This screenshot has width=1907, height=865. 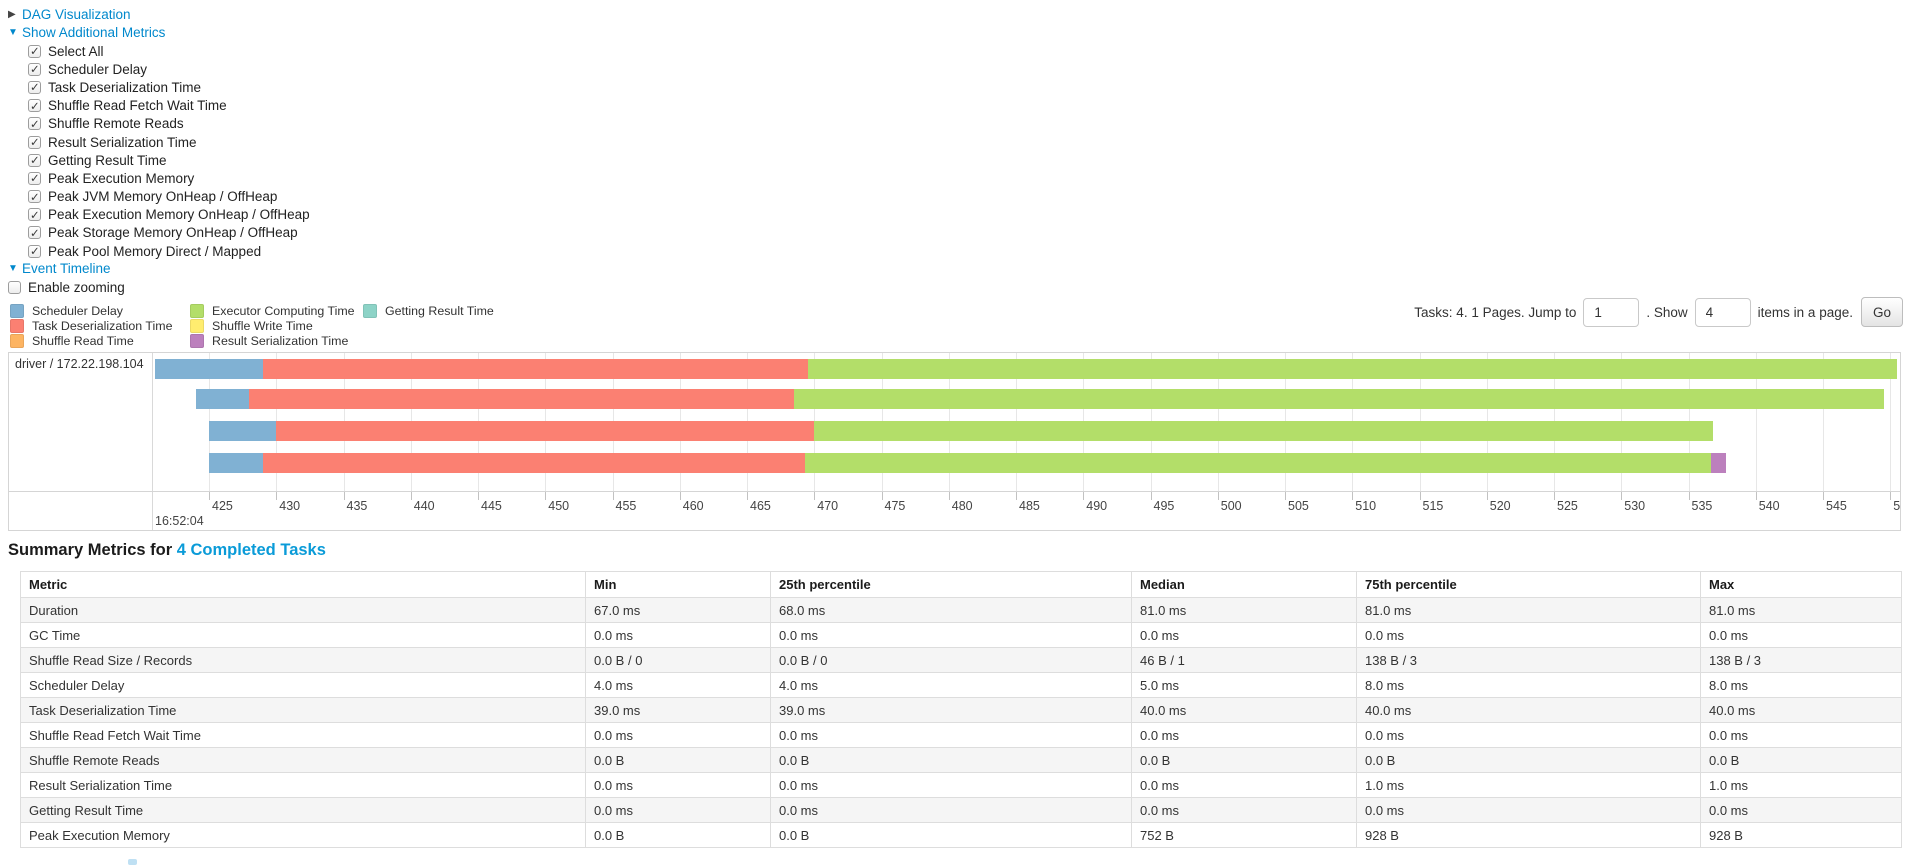 What do you see at coordinates (100, 326) in the screenshot?
I see `legend-item-task-deserialization-time: Task Deserialization Time` at bounding box center [100, 326].